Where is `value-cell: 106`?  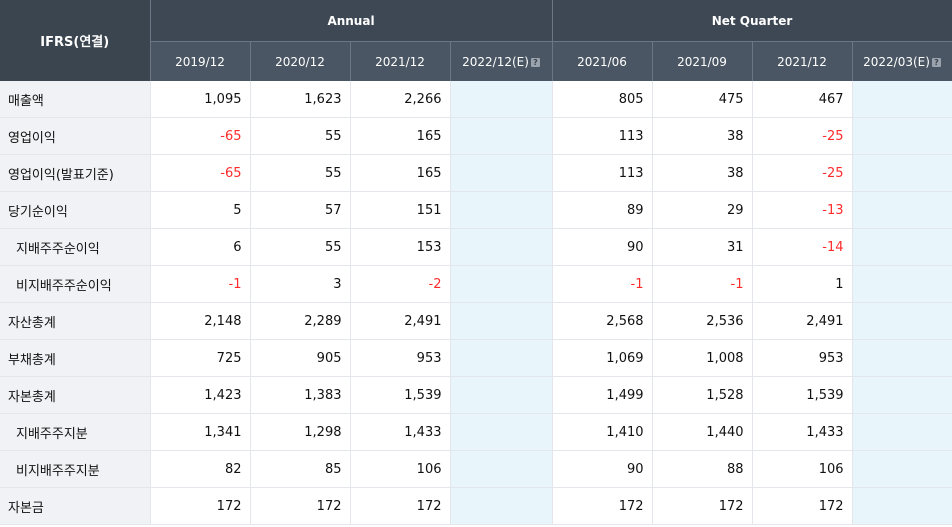 value-cell: 106 is located at coordinates (400, 469).